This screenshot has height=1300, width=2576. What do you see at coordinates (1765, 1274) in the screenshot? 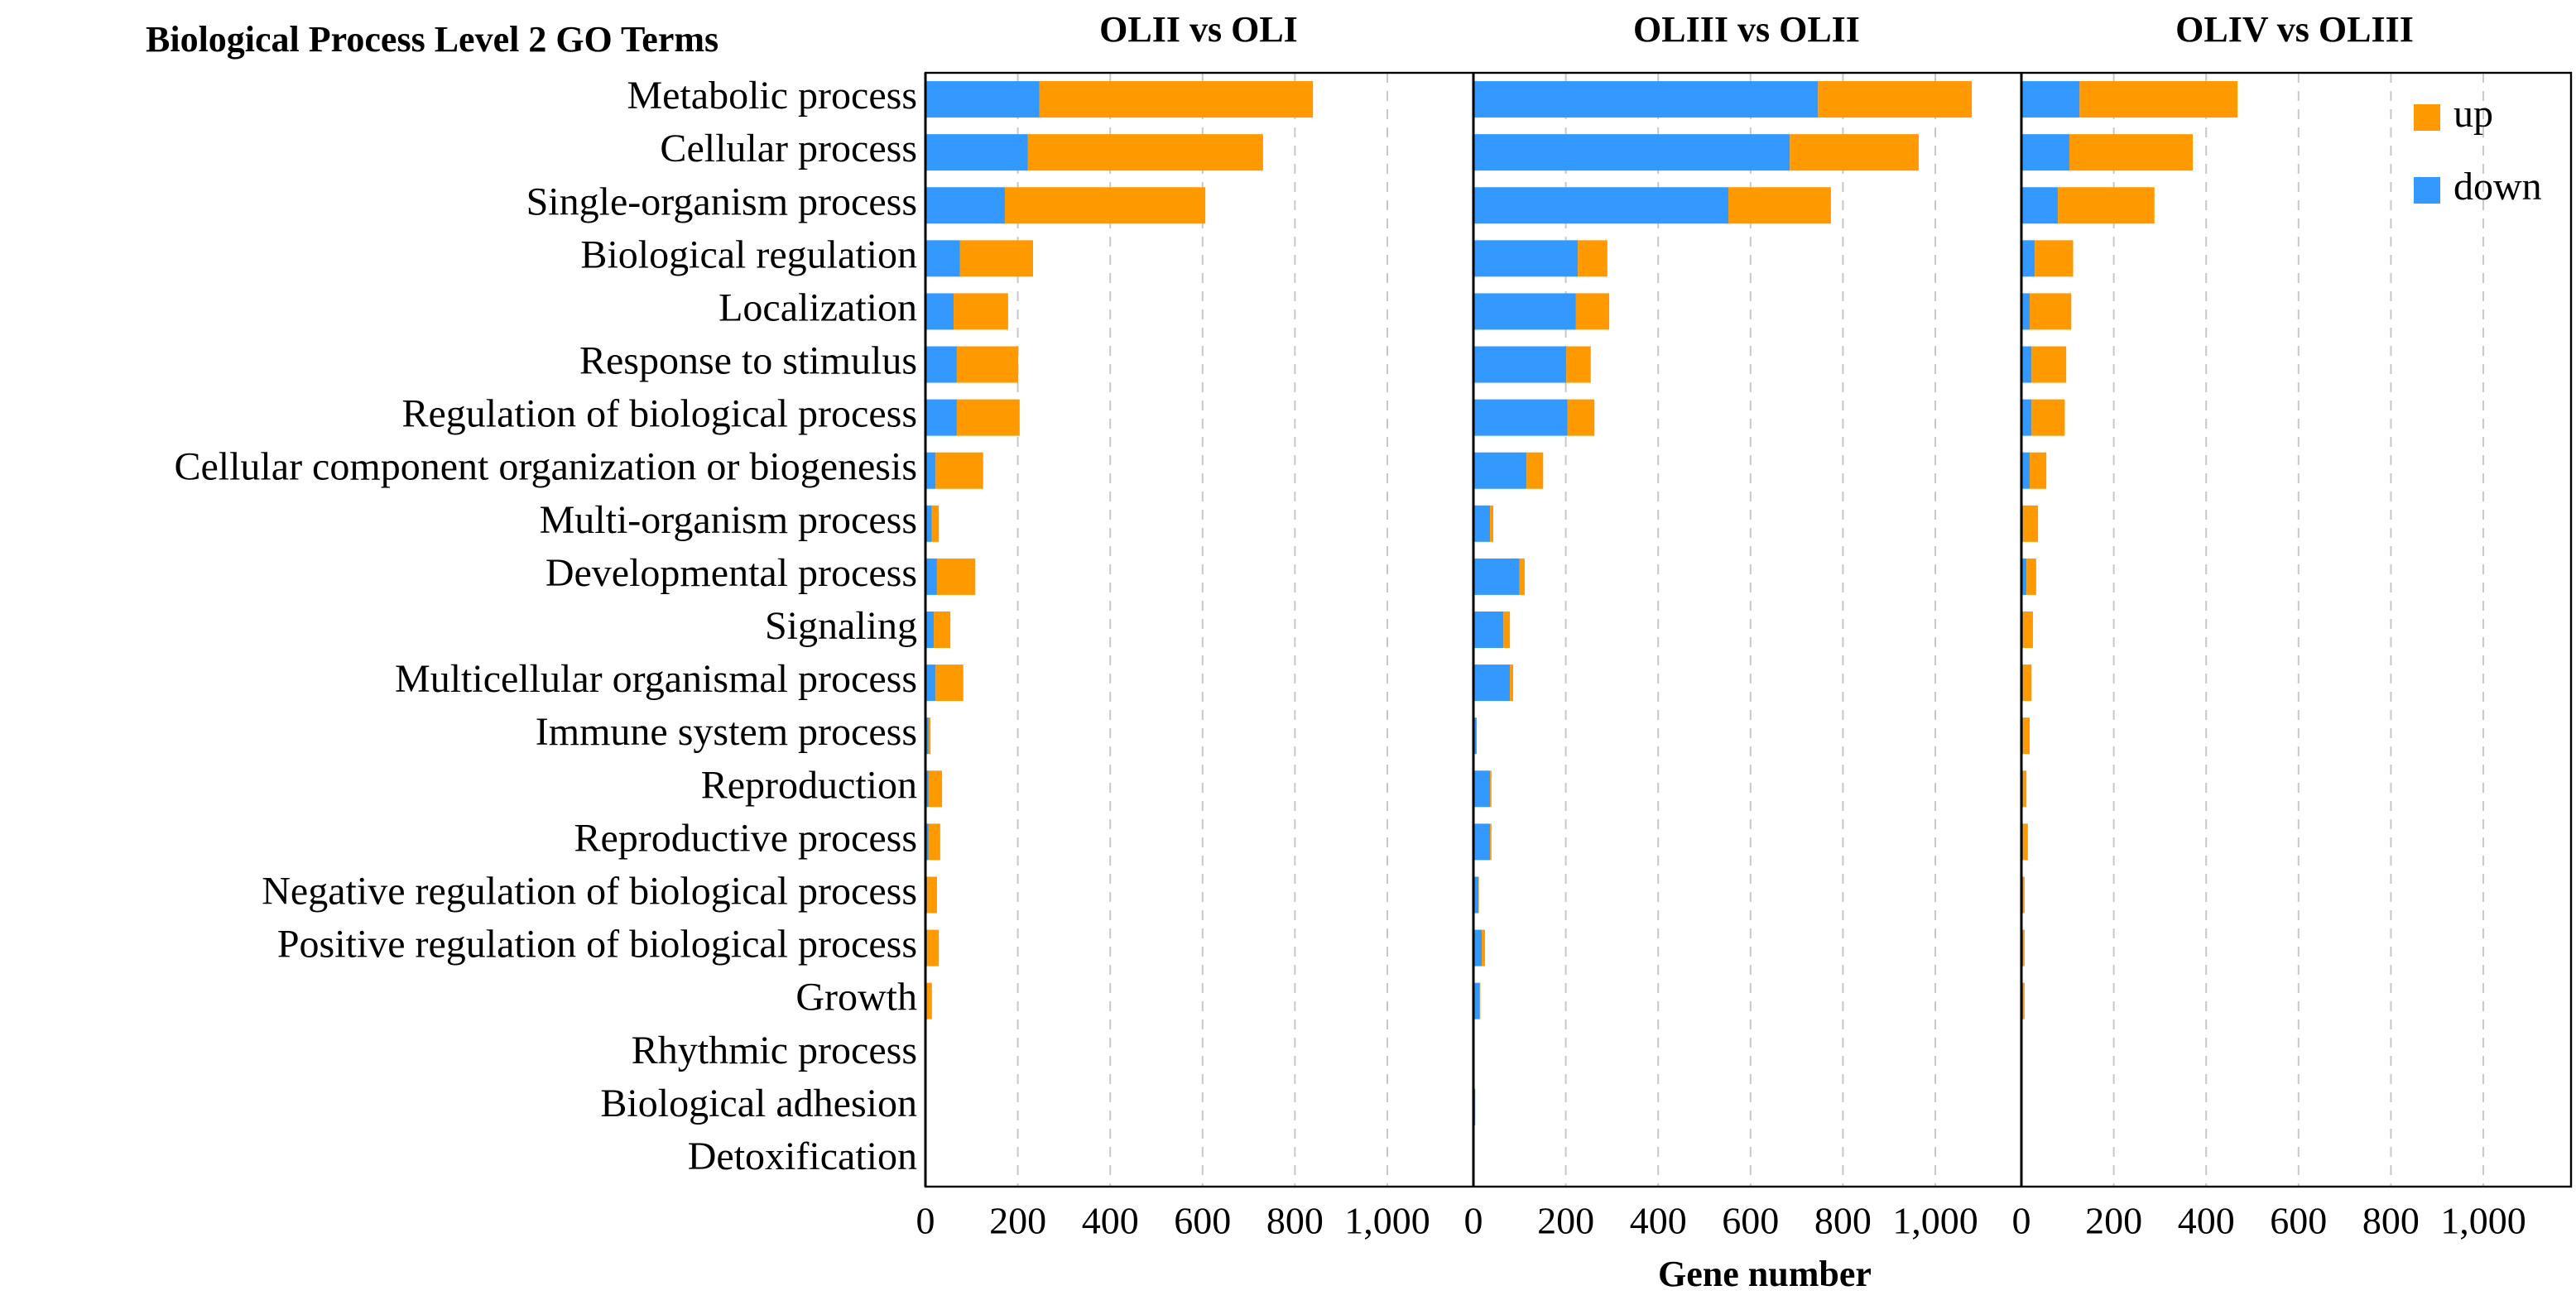
I see `x-axis-label: Gene number` at bounding box center [1765, 1274].